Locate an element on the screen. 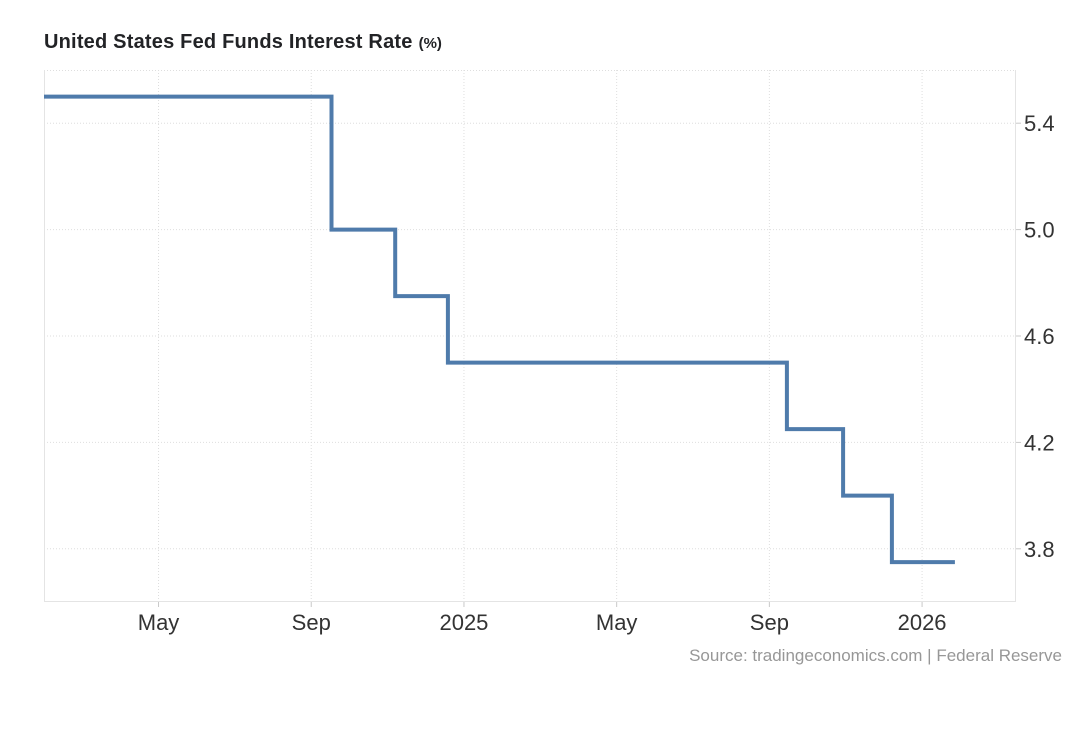 Image resolution: width=1080 pixels, height=738 pixels. x-tick-label: 2025 is located at coordinates (463, 622).